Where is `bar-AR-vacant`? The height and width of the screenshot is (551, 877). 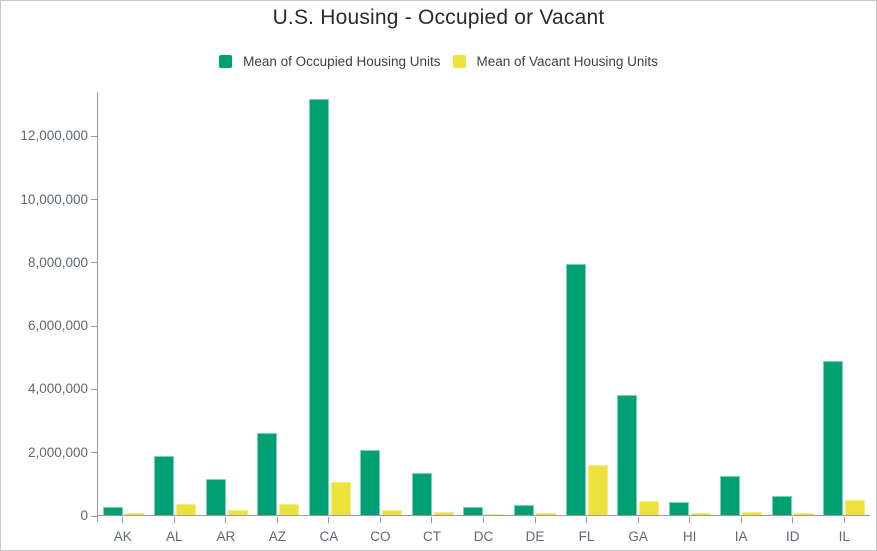
bar-AR-vacant is located at coordinates (237, 512).